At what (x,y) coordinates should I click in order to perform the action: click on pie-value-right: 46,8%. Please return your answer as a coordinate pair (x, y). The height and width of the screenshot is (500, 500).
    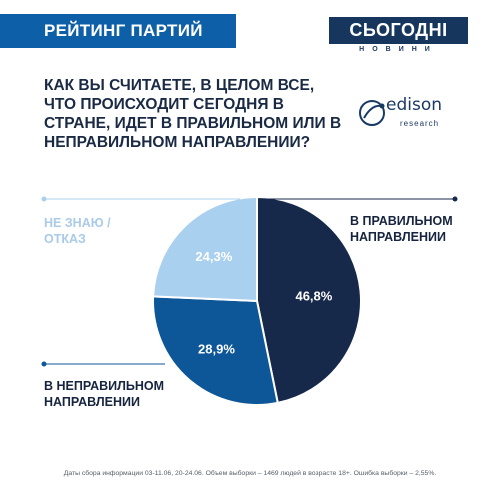
    Looking at the image, I should click on (313, 295).